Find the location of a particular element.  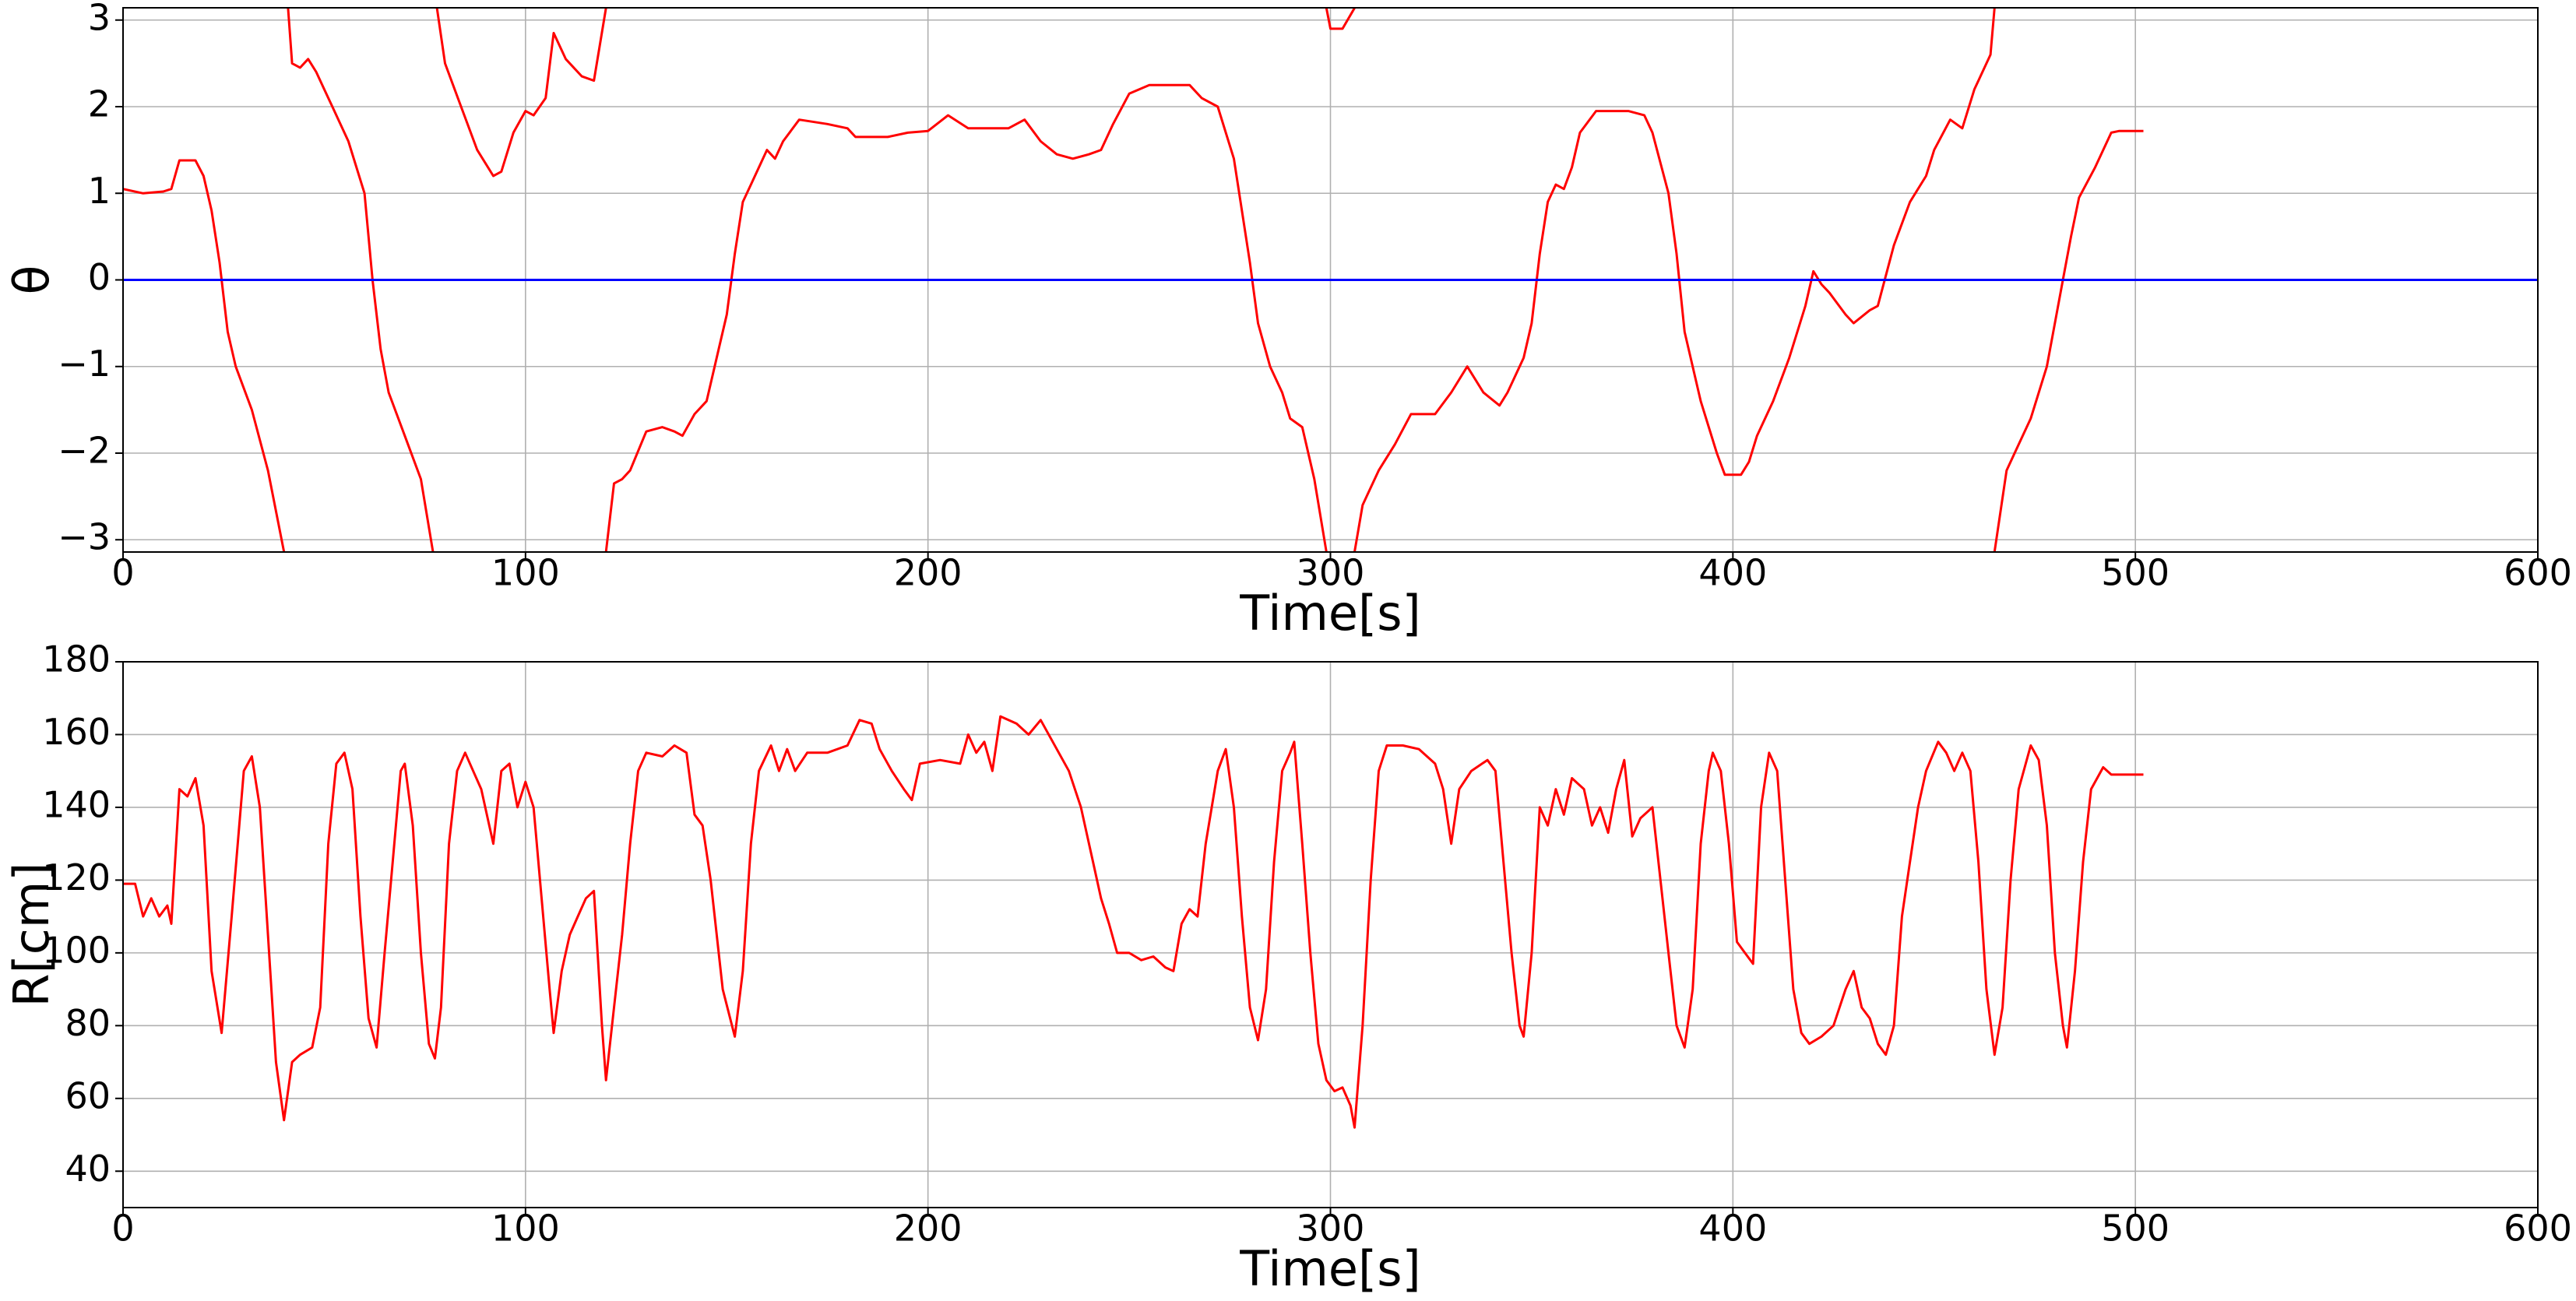

y-tick-label: 80 is located at coordinates (88, 1023).